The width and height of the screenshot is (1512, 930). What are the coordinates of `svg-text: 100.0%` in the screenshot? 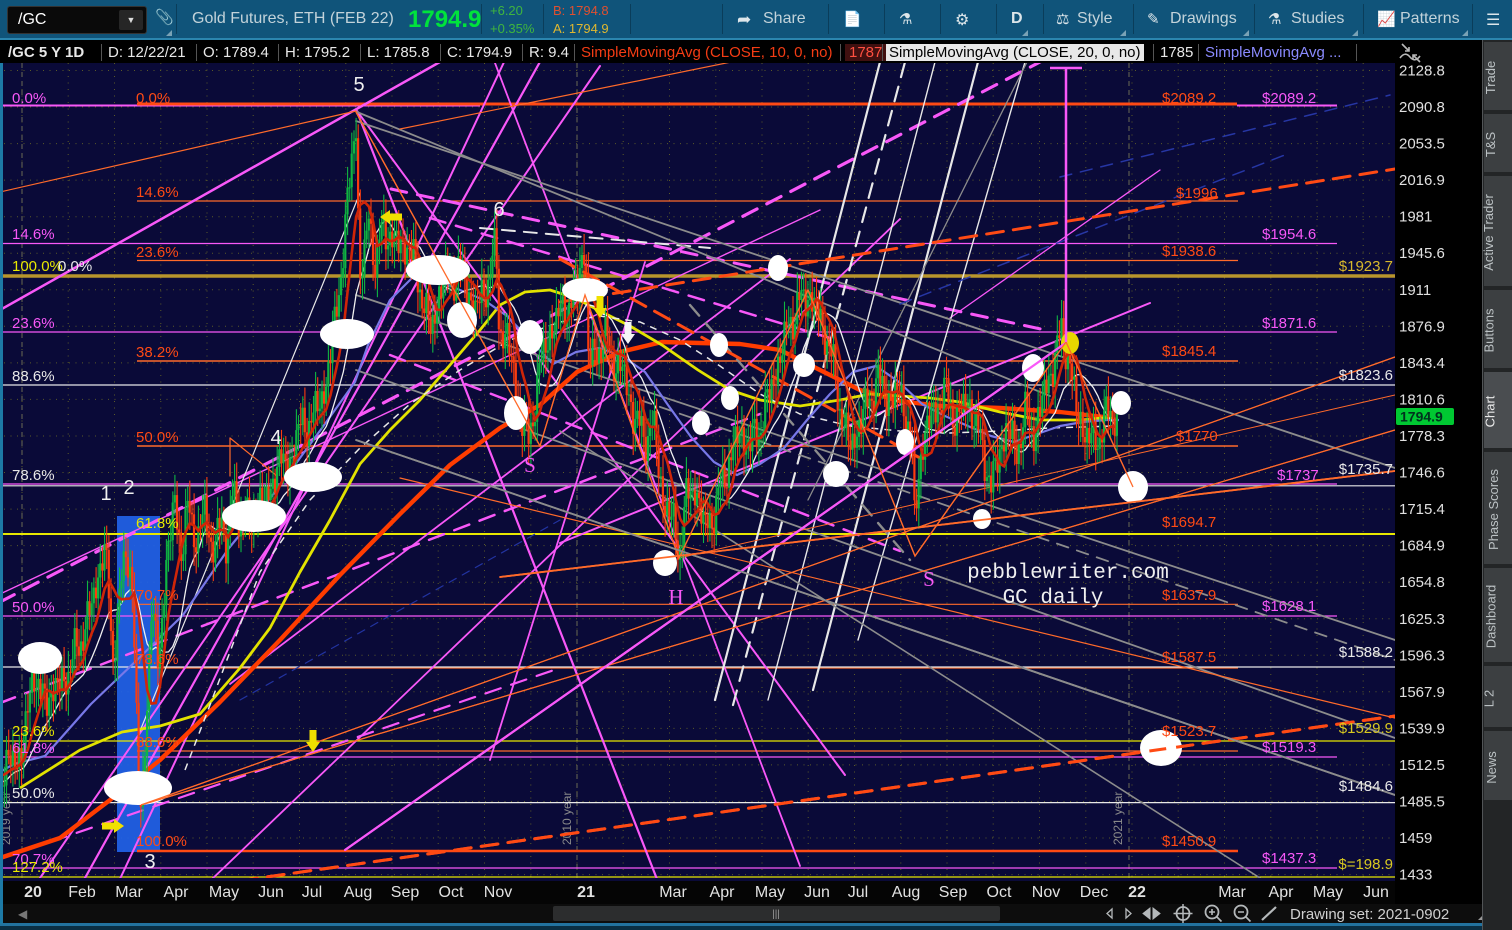 It's located at (37, 266).